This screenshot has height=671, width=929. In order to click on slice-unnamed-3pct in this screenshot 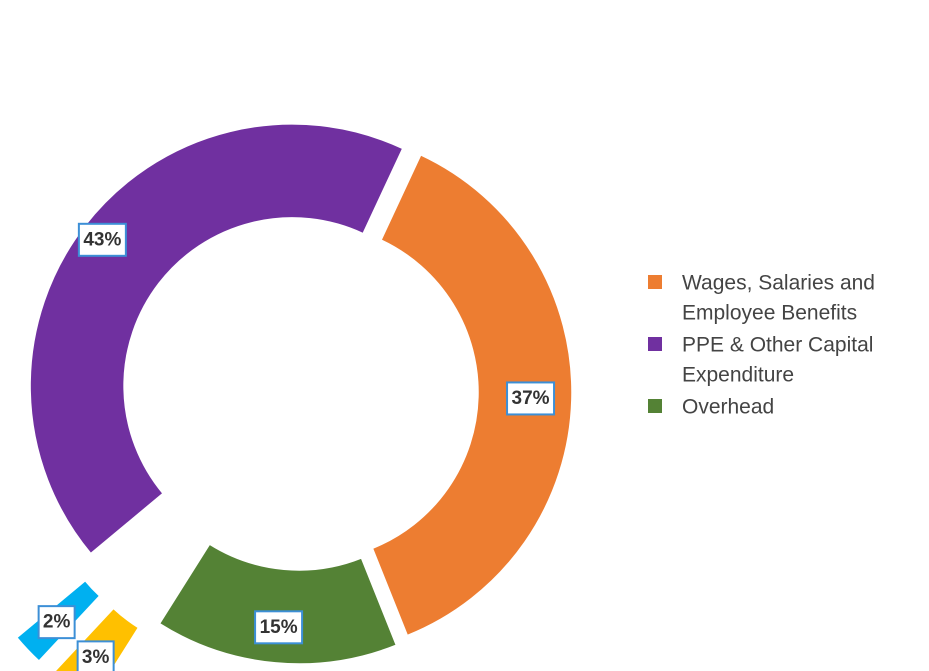, I will do `click(96, 639)`.